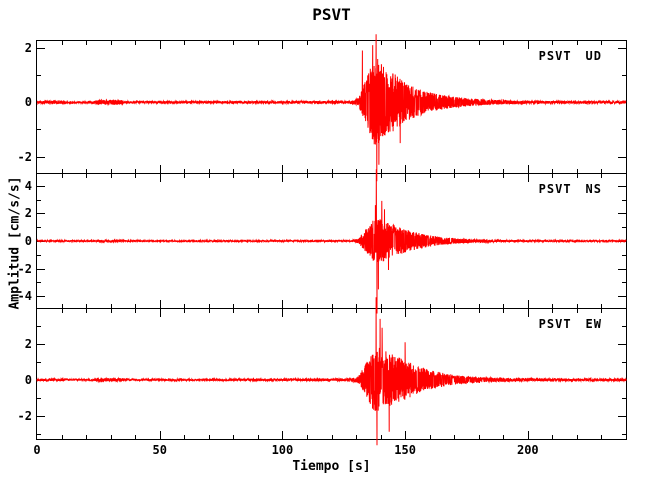  What do you see at coordinates (15, 243) in the screenshot?
I see `y-axis-title: Amplitud [cm/s/s]` at bounding box center [15, 243].